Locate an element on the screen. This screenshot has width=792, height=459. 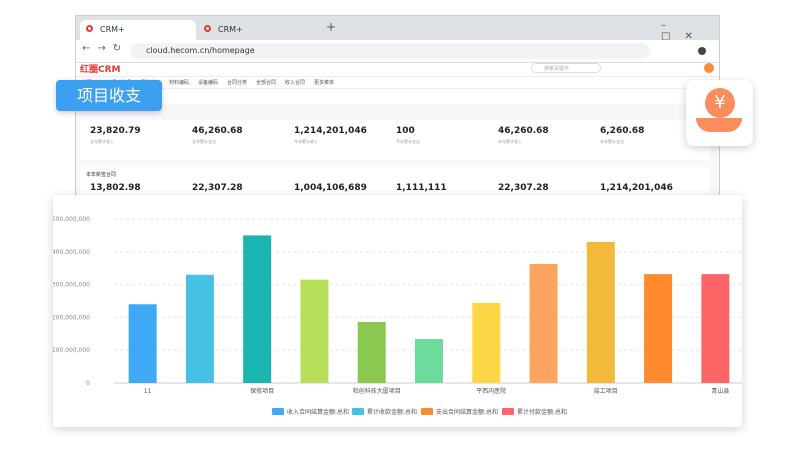
stat-label: 全年累计收入 is located at coordinates (102, 142).